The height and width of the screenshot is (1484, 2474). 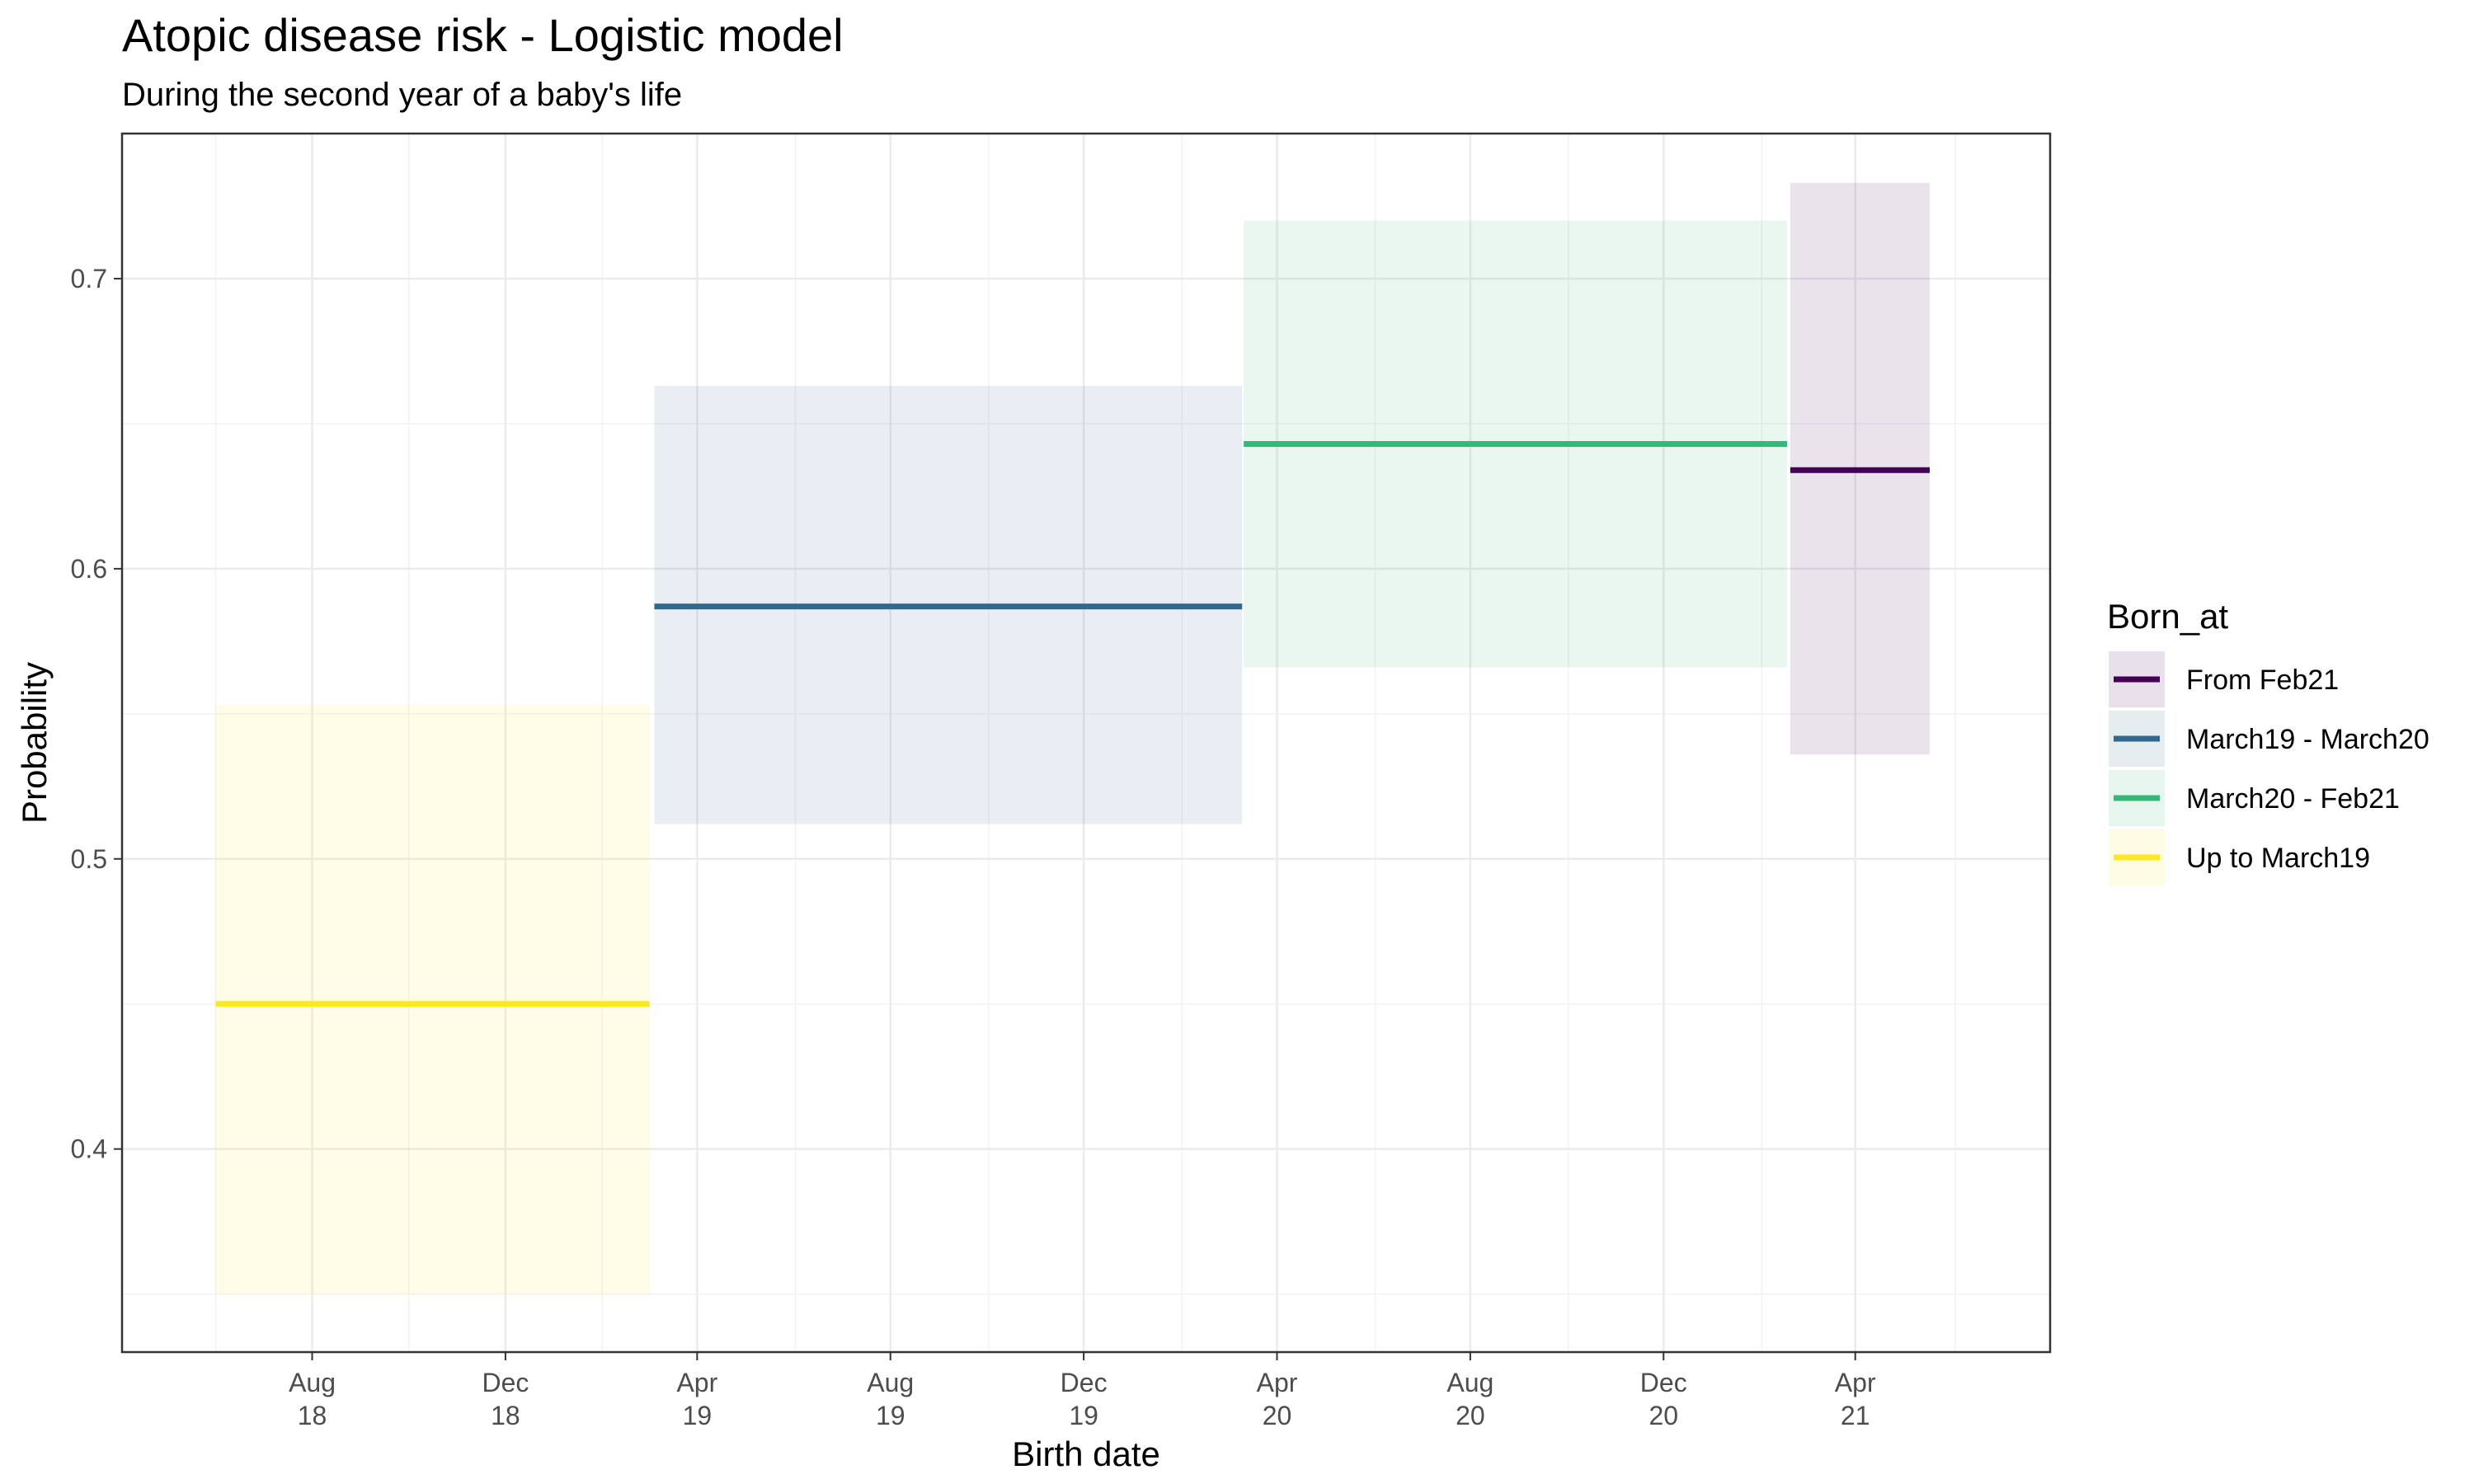 I want to click on x-tick-label: Apr 20, so click(x=1277, y=1399).